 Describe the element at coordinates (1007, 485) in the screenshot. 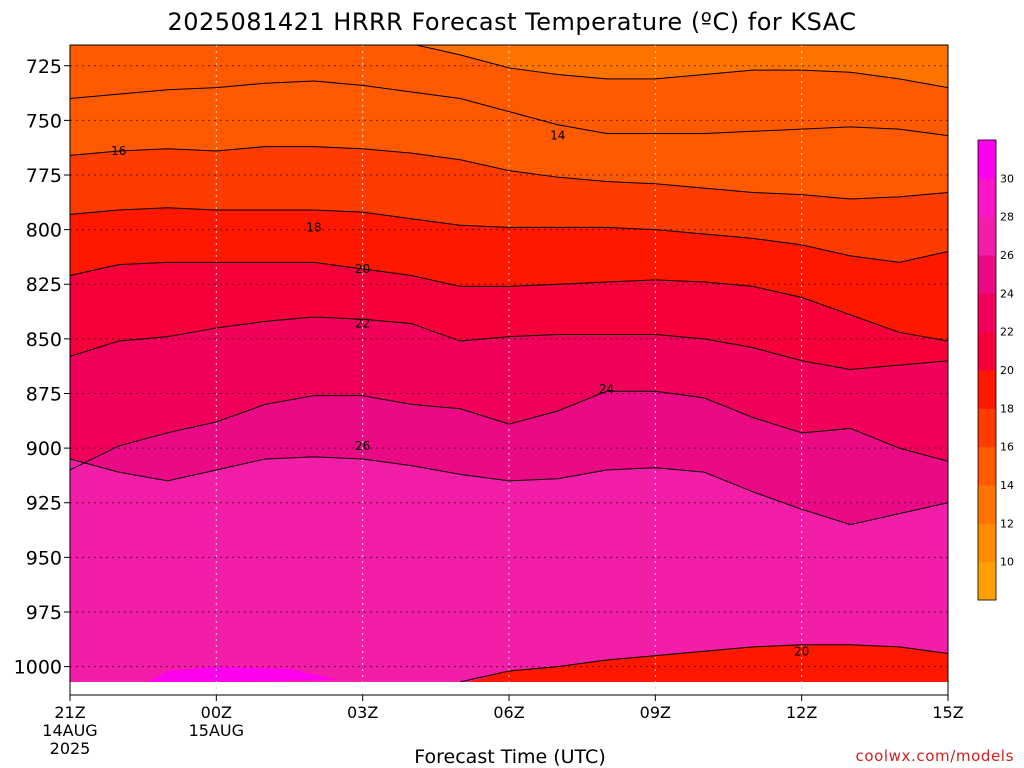

I see `colorbar-tick-label: 14` at that location.